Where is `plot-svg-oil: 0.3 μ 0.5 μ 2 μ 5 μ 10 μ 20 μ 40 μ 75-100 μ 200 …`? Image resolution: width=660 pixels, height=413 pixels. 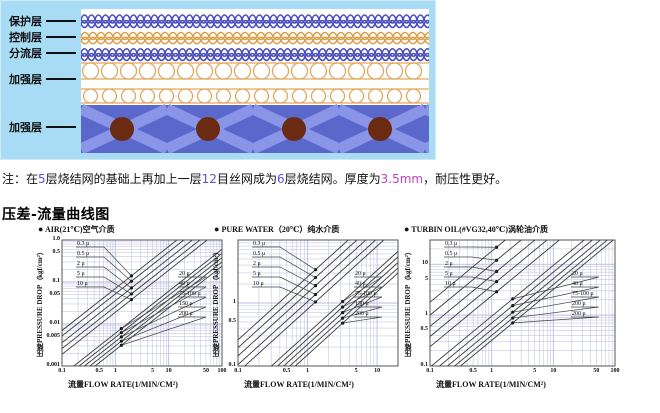 plot-svg-oil: 0.3 μ 0.5 μ 2 μ 5 μ 10 μ 20 μ 40 μ 75-100 μ 200 … is located at coordinates (522, 303).